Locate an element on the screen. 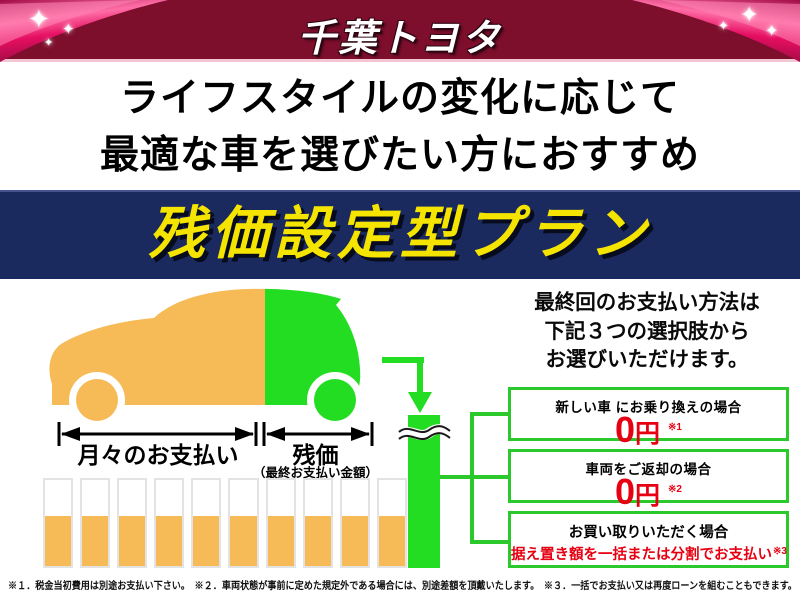  option-detail: 据え置き額を一括または分割でお支払い※3 is located at coordinates (649, 553).